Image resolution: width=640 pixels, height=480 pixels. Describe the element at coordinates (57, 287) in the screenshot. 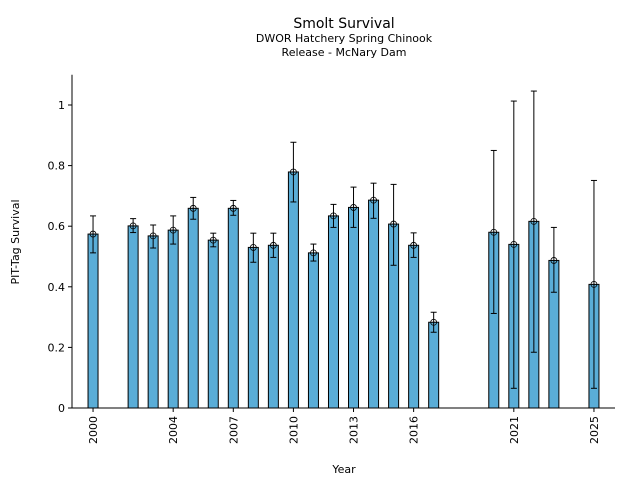

I see `y-tick-label: 0.4` at that location.